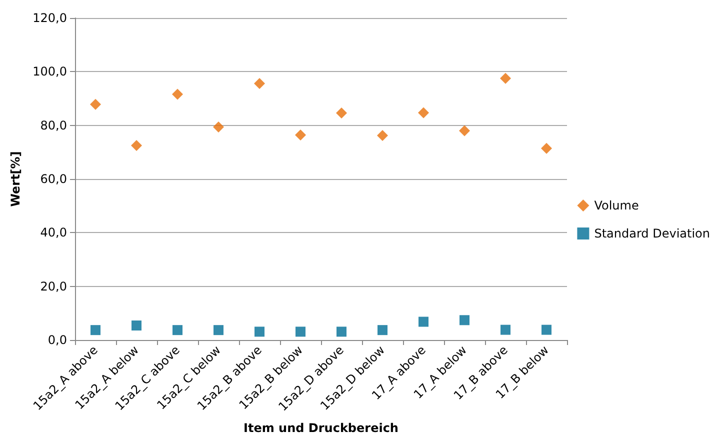 The width and height of the screenshot is (717, 439). What do you see at coordinates (53, 233) in the screenshot?
I see `y-tick-label: 40,0` at bounding box center [53, 233].